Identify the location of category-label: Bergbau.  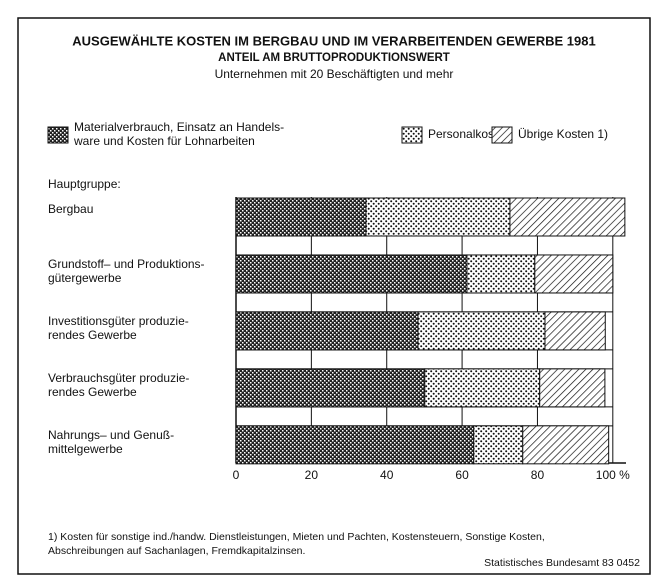
(70, 209).